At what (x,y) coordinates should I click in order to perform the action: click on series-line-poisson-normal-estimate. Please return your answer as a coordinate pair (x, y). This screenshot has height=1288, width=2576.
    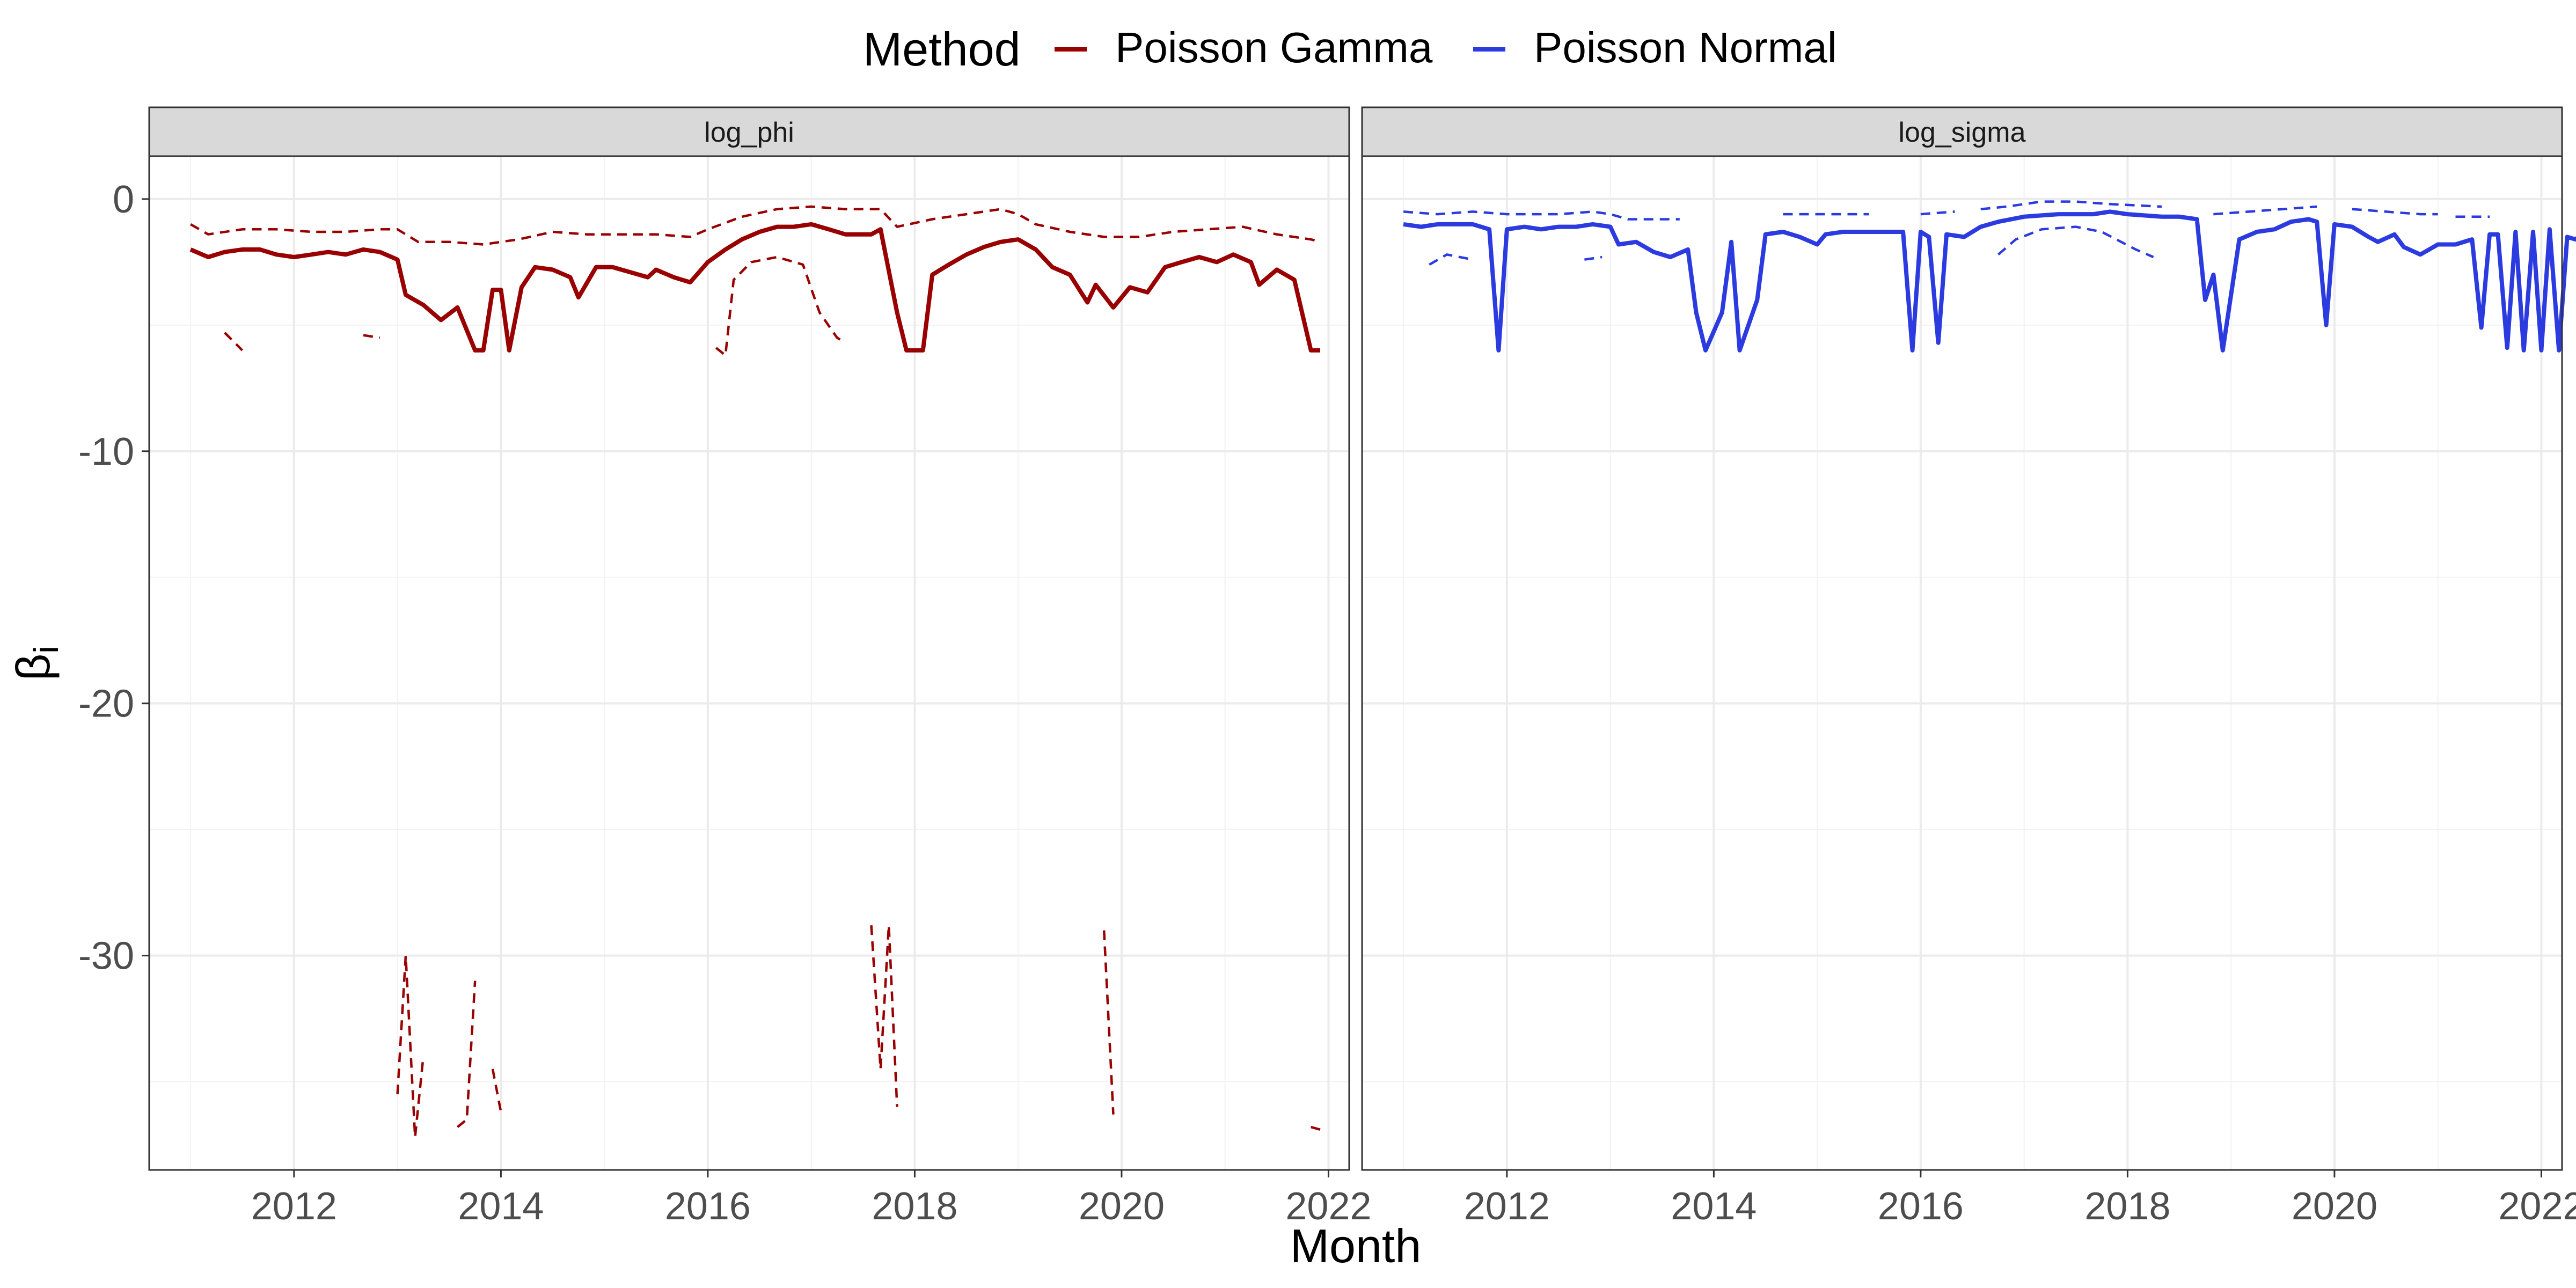
    Looking at the image, I should click on (1989, 281).